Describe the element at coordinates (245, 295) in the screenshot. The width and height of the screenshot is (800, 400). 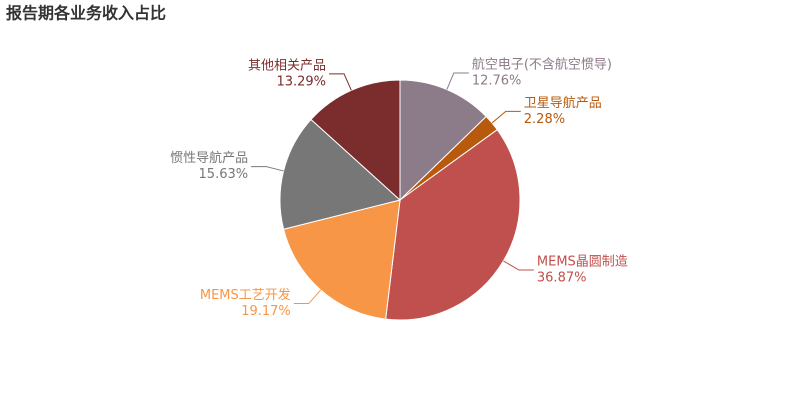
I see `slice-label: MEMS工艺开发` at that location.